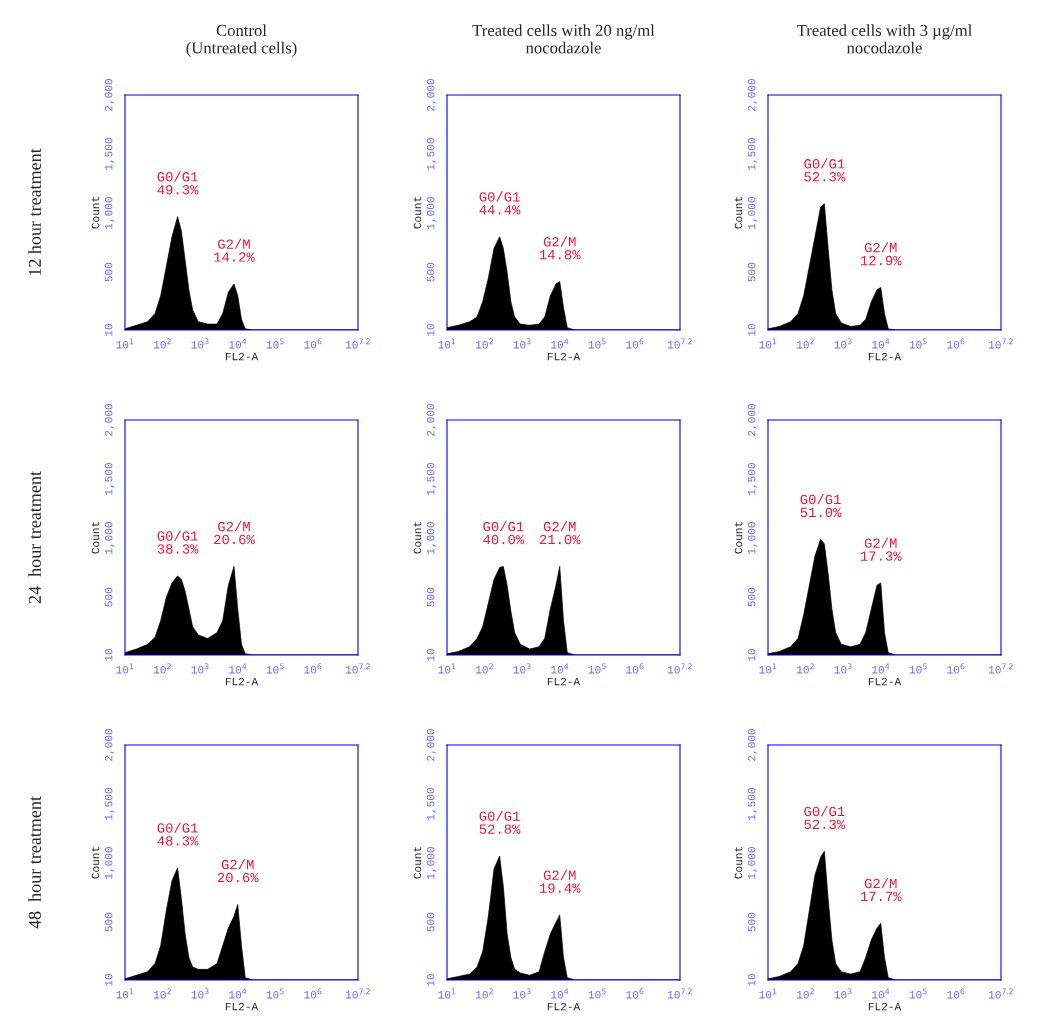  What do you see at coordinates (560, 248) in the screenshot?
I see `annotation: G2/M 14.8%` at bounding box center [560, 248].